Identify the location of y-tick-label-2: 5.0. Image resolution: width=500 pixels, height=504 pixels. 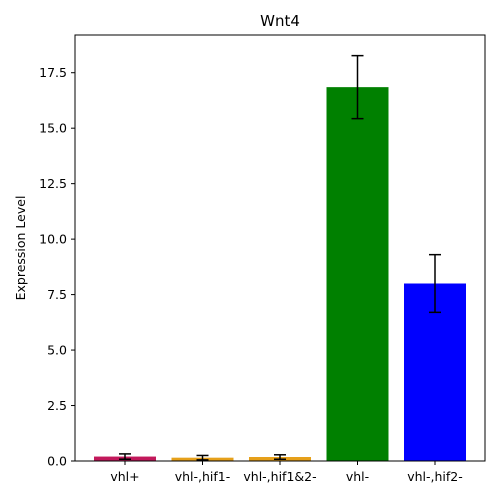
(57, 350).